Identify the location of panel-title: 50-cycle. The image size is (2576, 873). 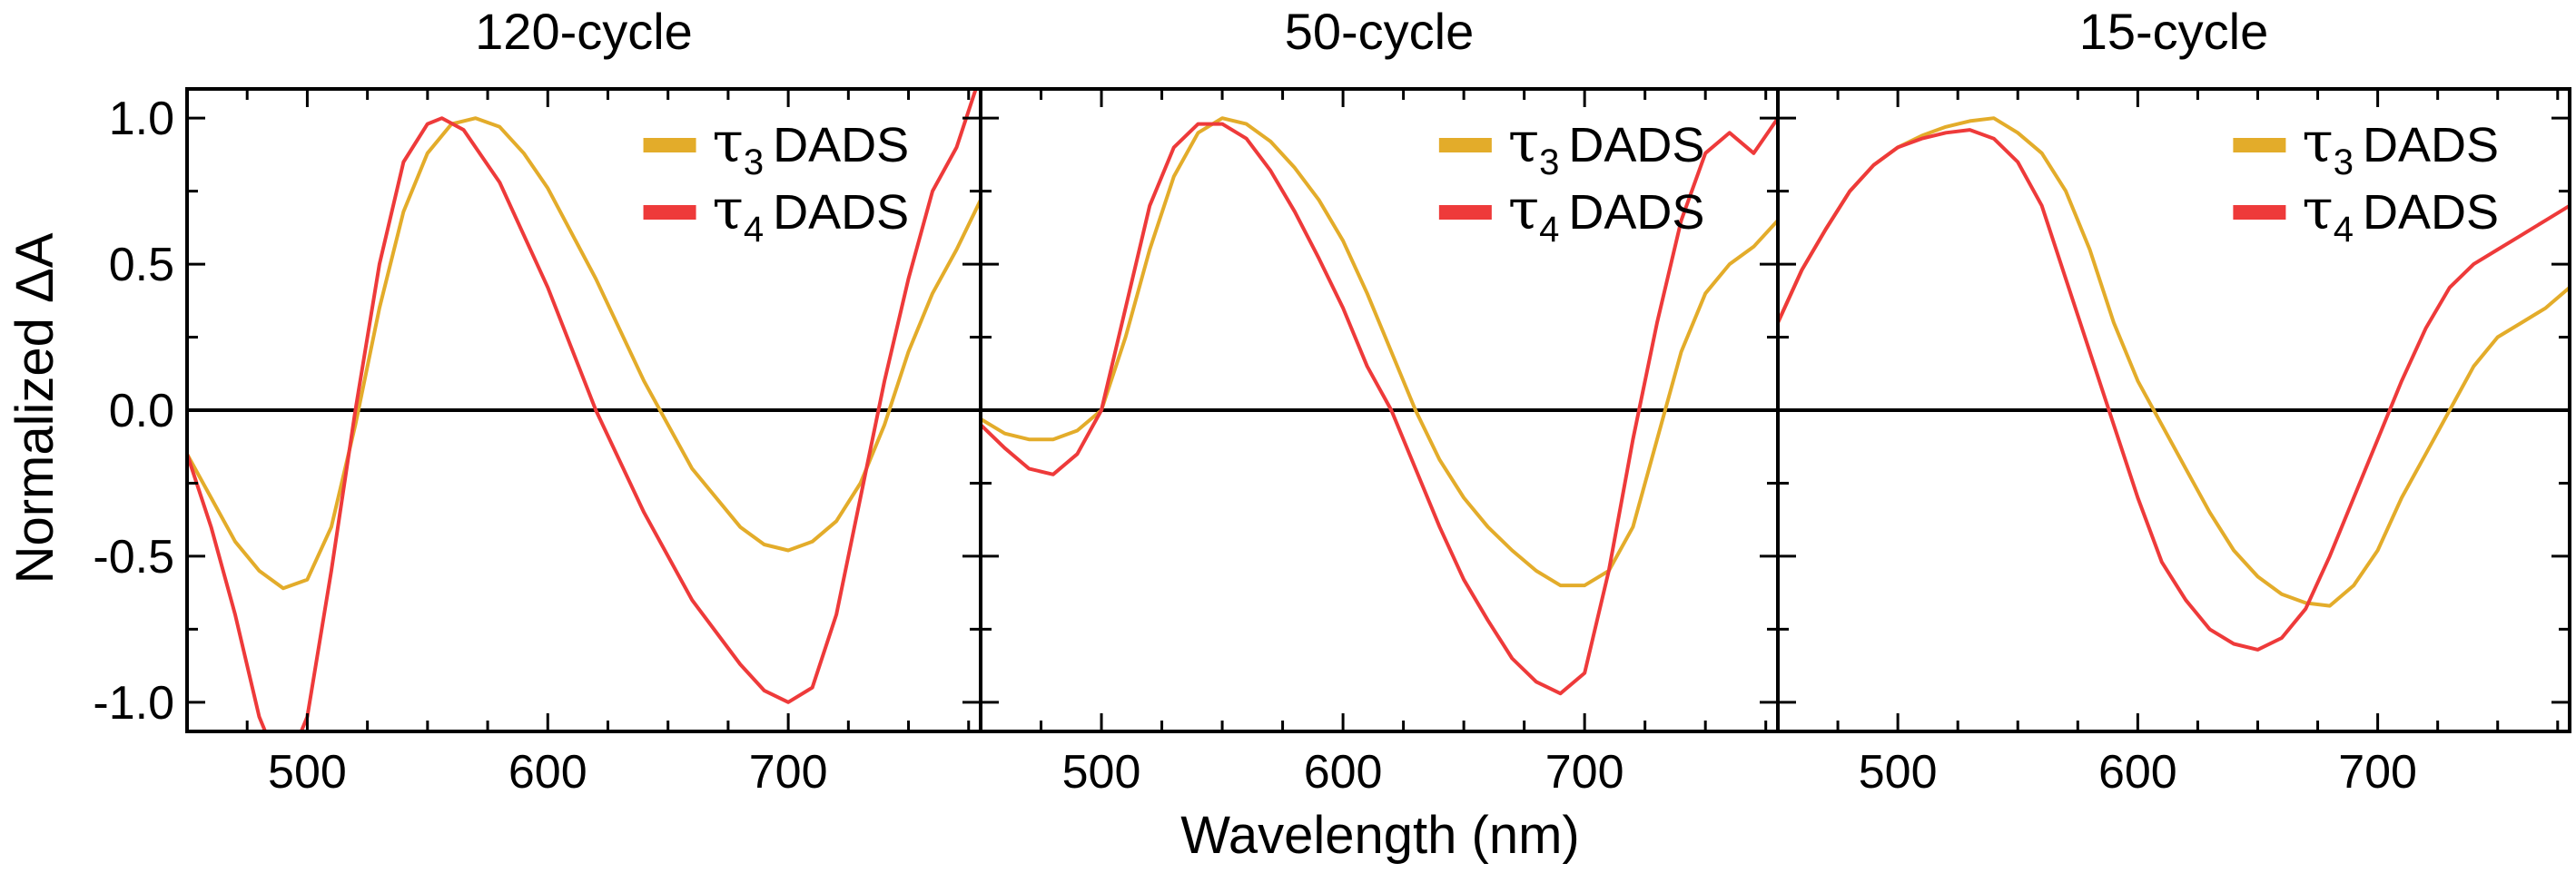
(1380, 31).